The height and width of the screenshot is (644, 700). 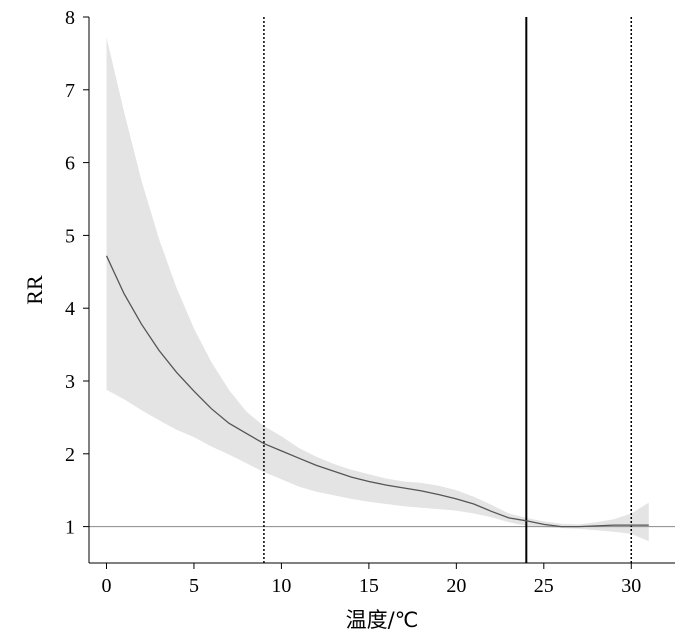 I want to click on x-tick-label: 0, so click(x=106, y=586).